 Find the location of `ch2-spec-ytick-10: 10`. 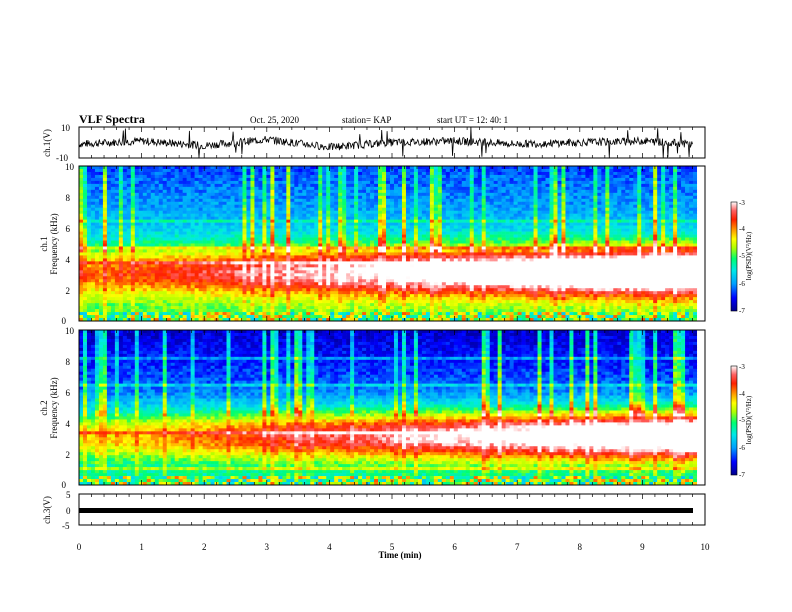

ch2-spec-ytick-10: 10 is located at coordinates (70, 331).